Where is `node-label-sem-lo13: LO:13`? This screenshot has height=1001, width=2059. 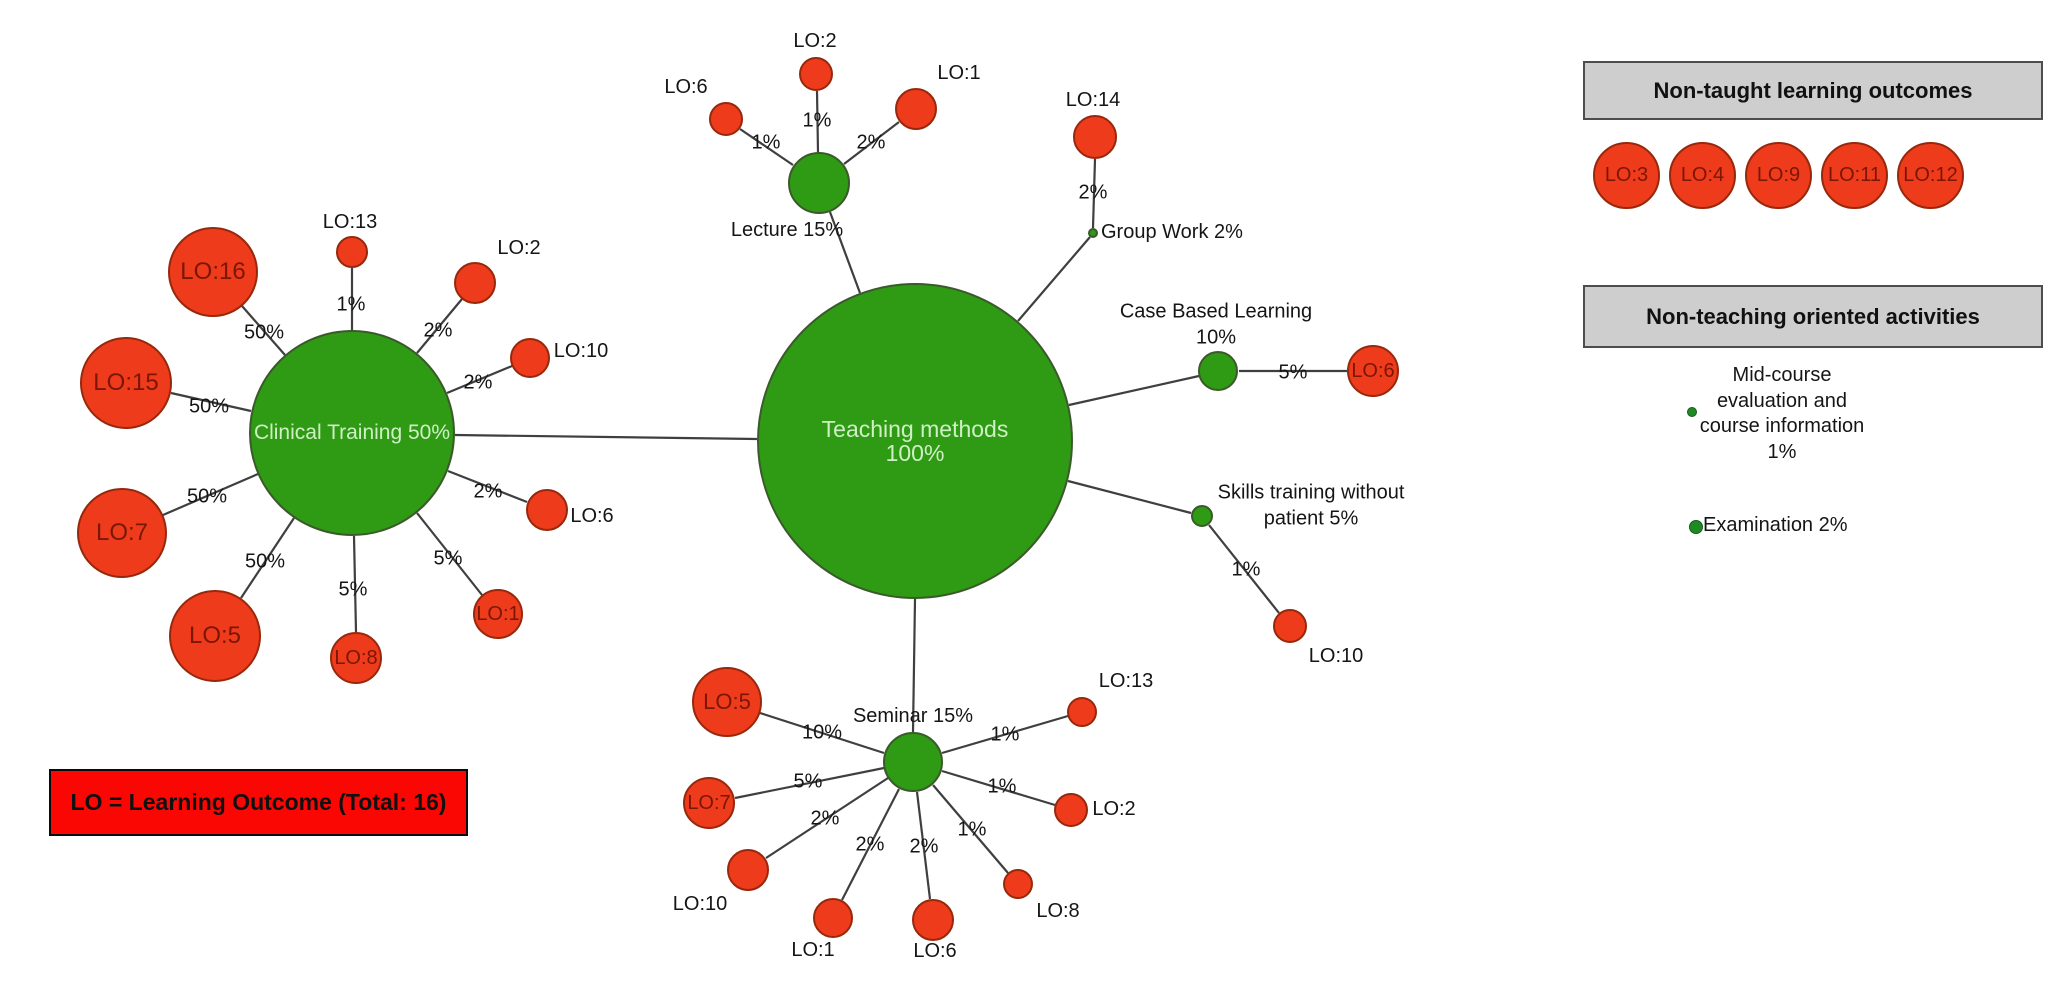 node-label-sem-lo13: LO:13 is located at coordinates (1126, 681).